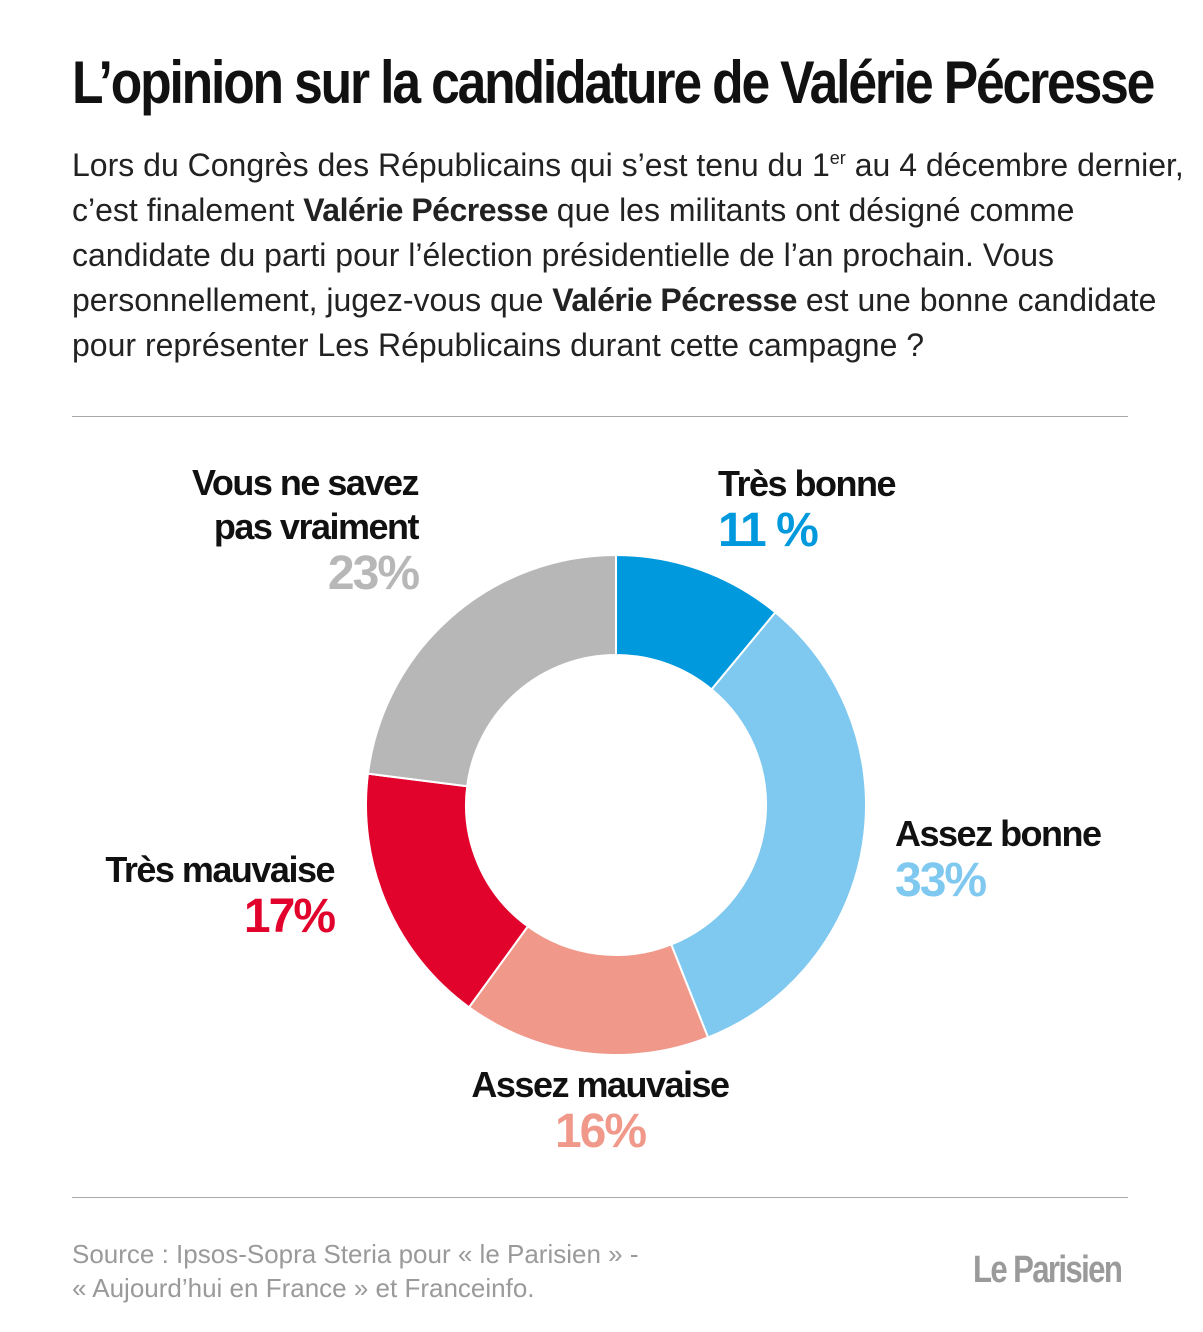 The height and width of the screenshot is (1332, 1203). I want to click on value-assez-bonne: 33%, so click(941, 880).